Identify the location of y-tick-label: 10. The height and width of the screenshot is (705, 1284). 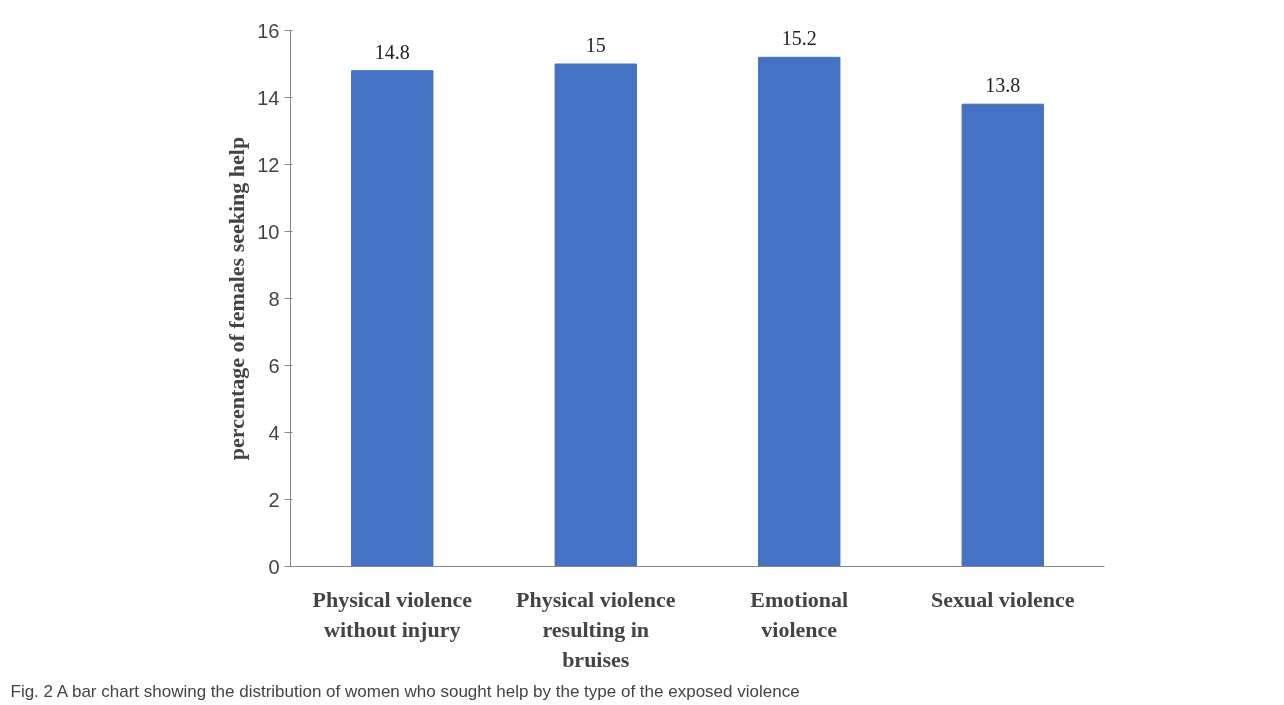
(268, 231).